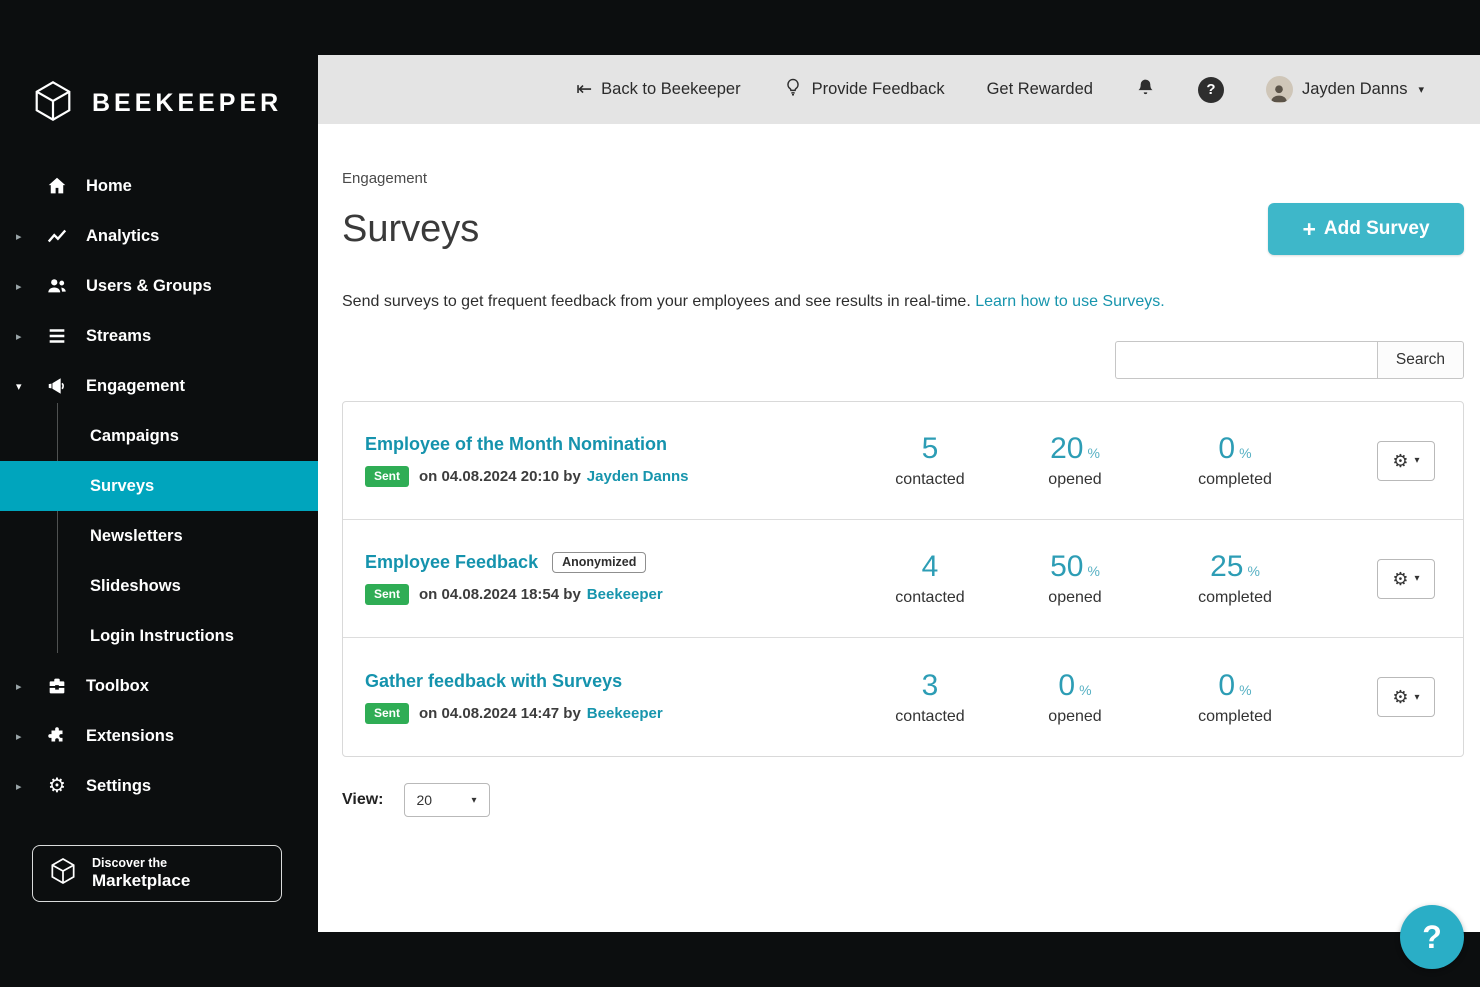 This screenshot has width=1480, height=987. I want to click on sidebar-item-label: Login Instructions, so click(162, 635).